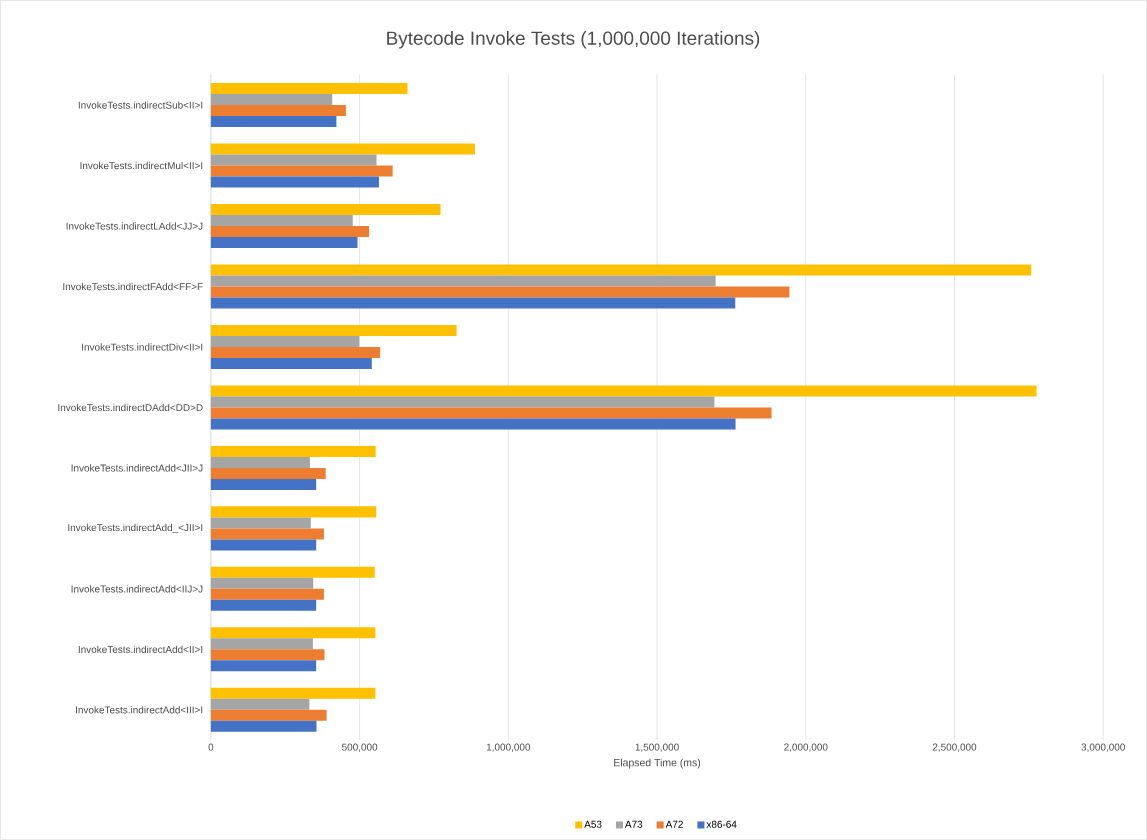  I want to click on x-axis-title: Elapsed Time (ms), so click(657, 763).